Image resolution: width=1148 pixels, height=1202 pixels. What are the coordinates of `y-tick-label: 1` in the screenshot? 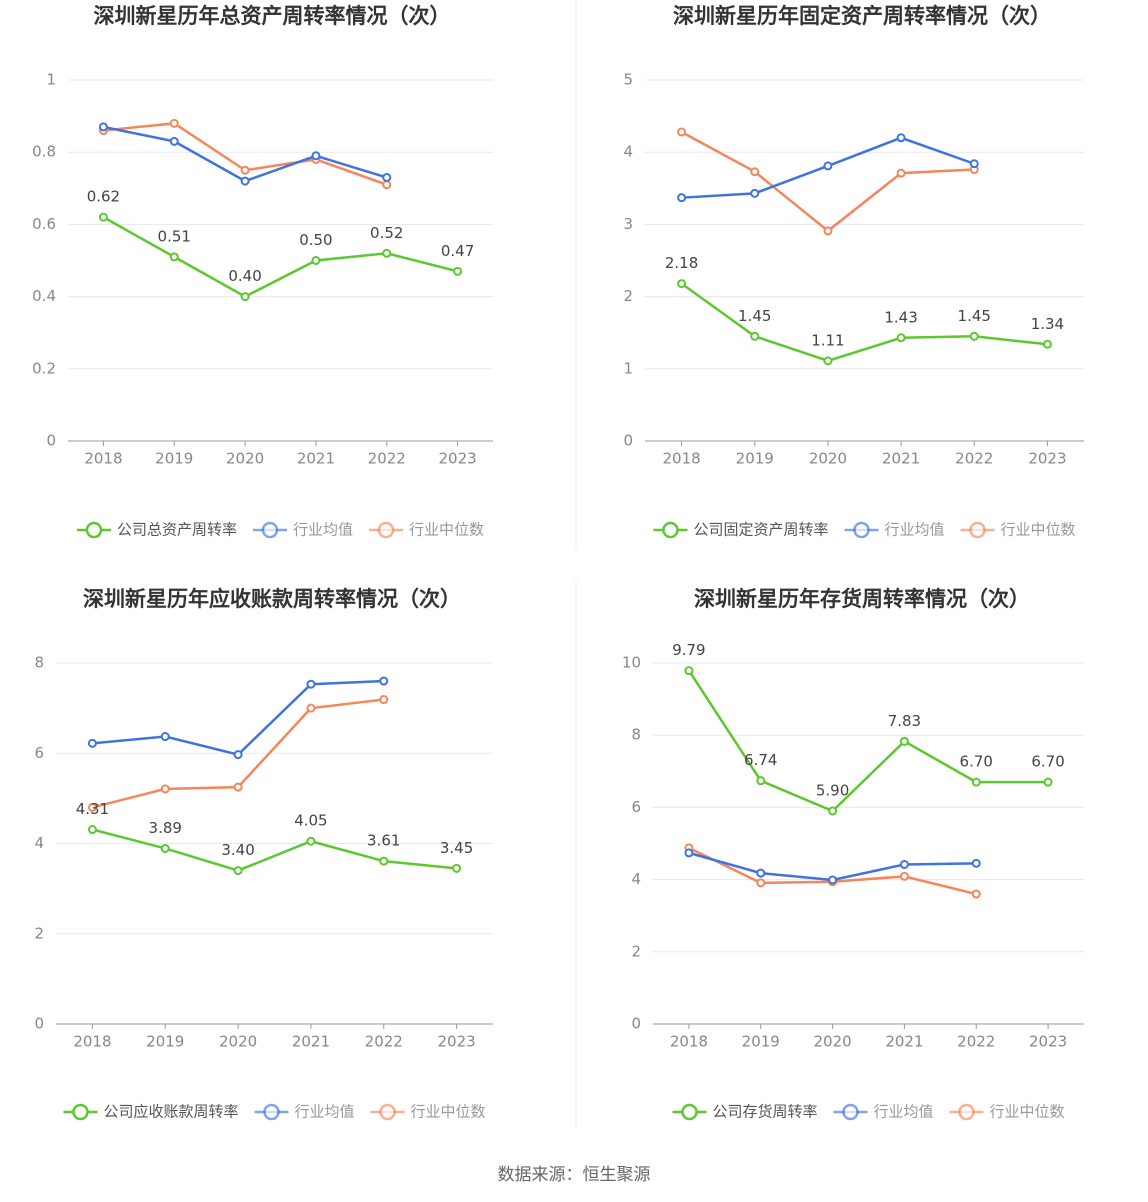 It's located at (51, 80).